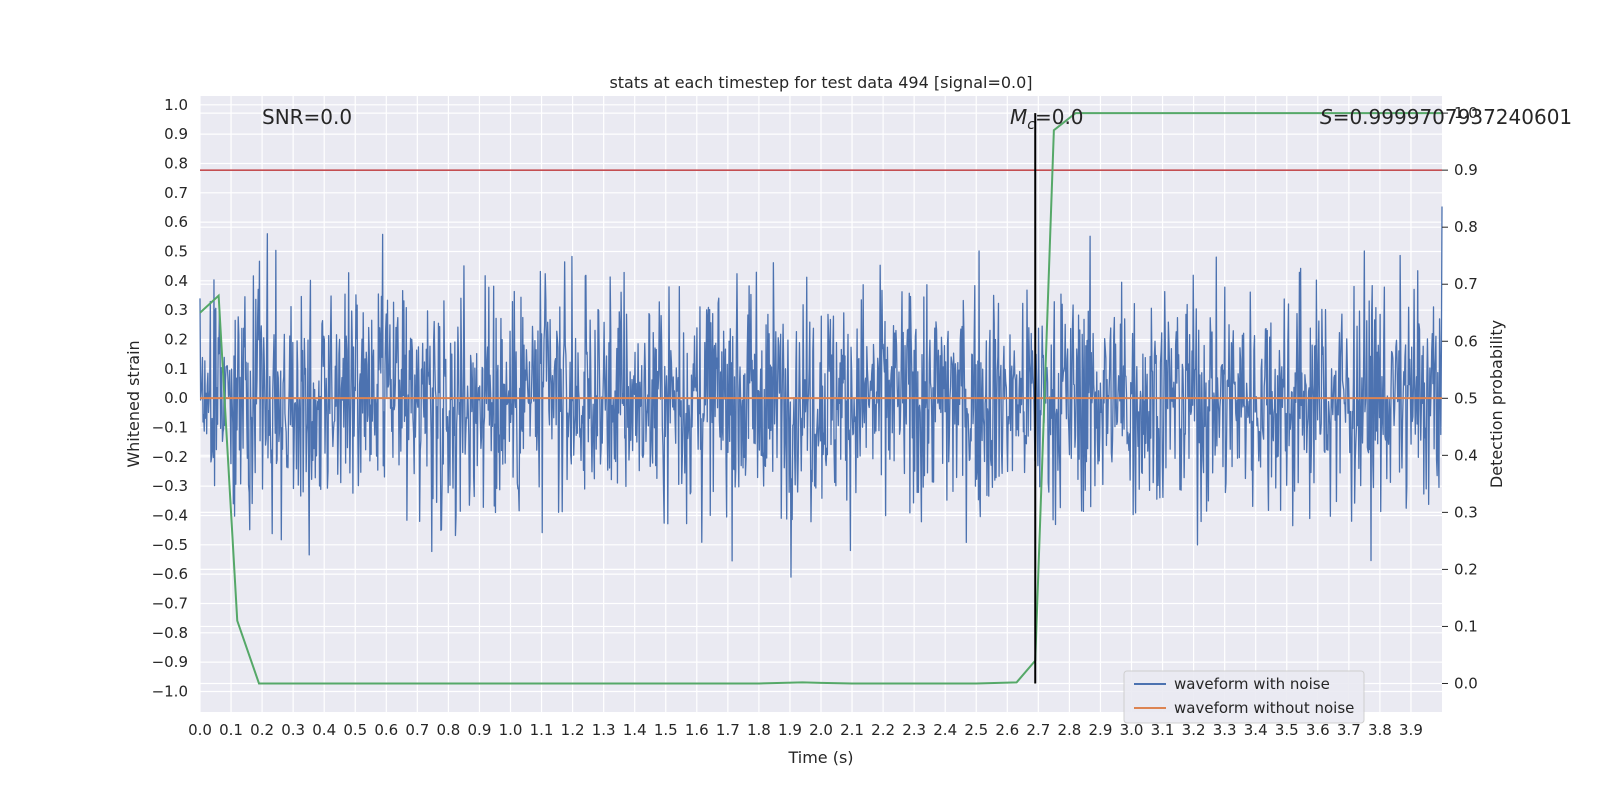  What do you see at coordinates (307, 117) in the screenshot?
I see `snr-annotation: SNR=0.0` at bounding box center [307, 117].